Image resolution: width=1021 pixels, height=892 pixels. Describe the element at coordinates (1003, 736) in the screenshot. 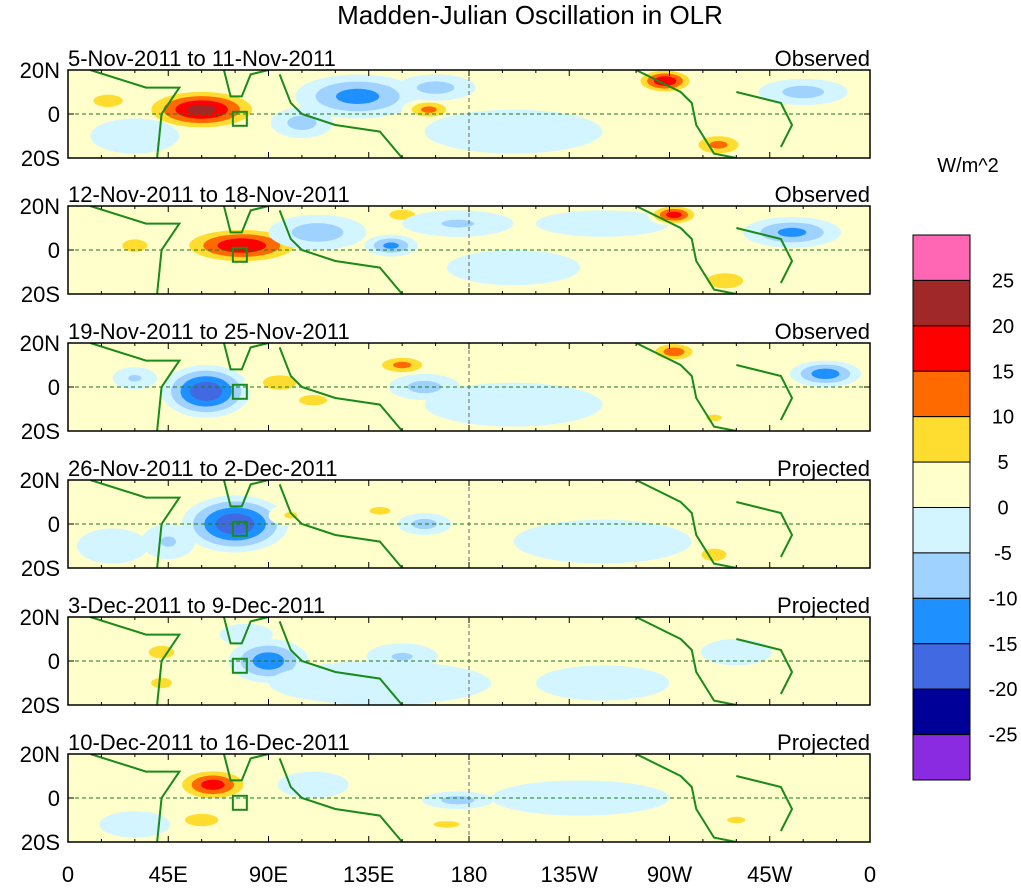

I see `colorbar-label: -25` at that location.